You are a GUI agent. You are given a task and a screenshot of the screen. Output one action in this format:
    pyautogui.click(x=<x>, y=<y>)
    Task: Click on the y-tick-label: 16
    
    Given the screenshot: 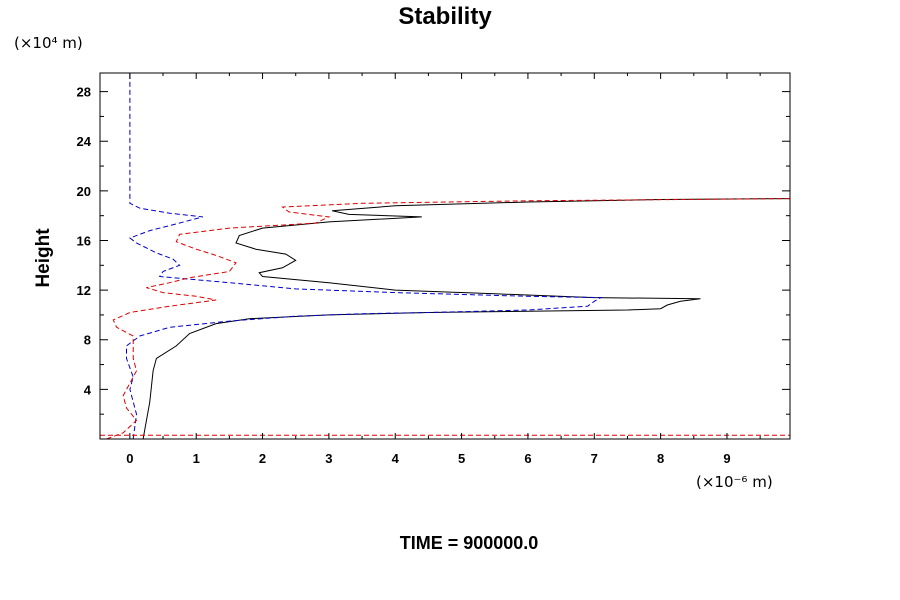 What is the action you would take?
    pyautogui.click(x=84, y=240)
    